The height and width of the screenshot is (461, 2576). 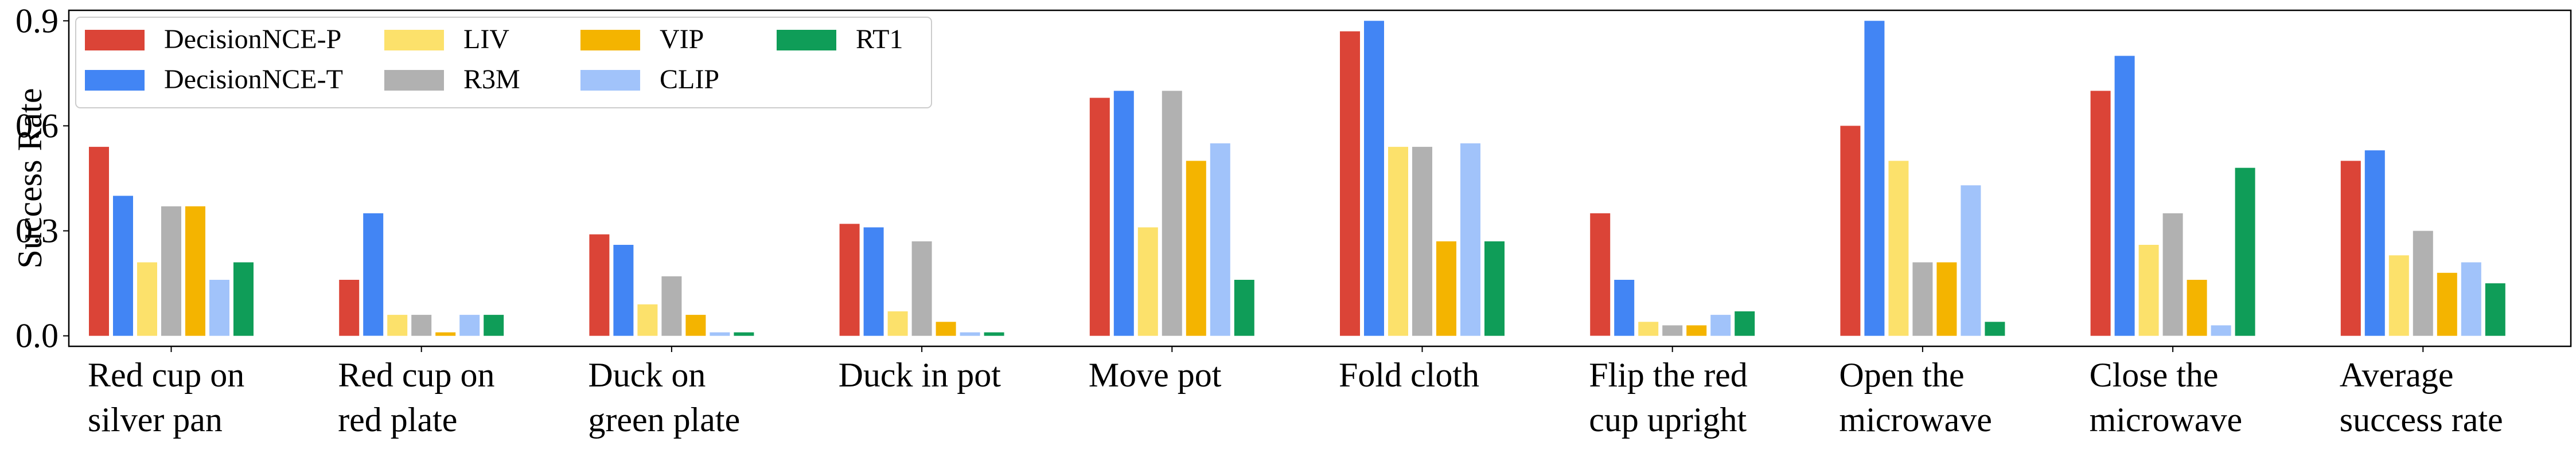 I want to click on x-tick-label-line: Move pot, so click(x=1156, y=375).